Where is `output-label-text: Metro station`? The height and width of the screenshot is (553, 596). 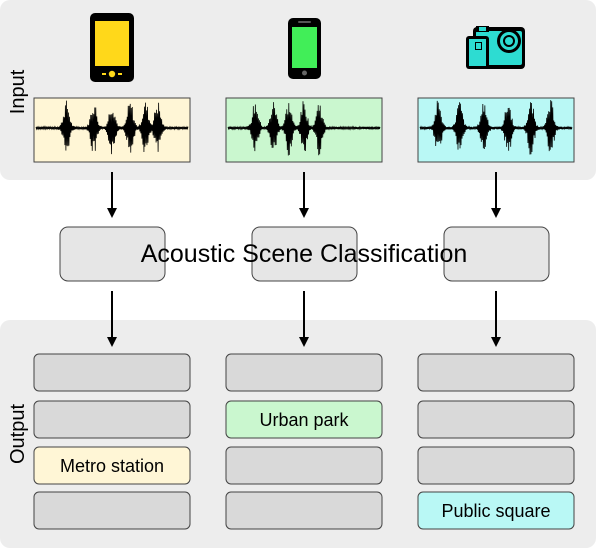 output-label-text: Metro station is located at coordinates (112, 466).